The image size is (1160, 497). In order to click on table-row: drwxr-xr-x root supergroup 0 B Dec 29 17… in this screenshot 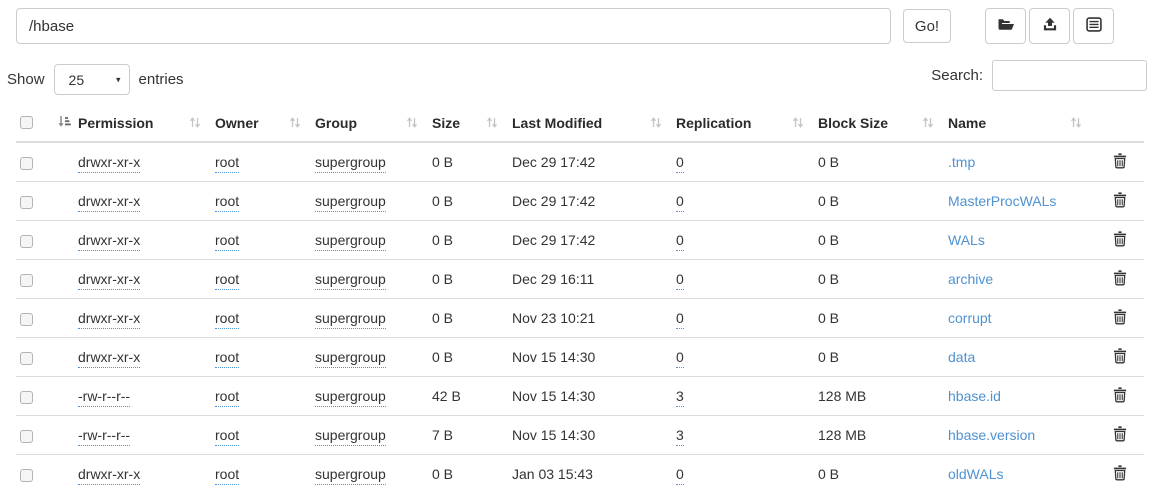, I will do `click(580, 201)`.